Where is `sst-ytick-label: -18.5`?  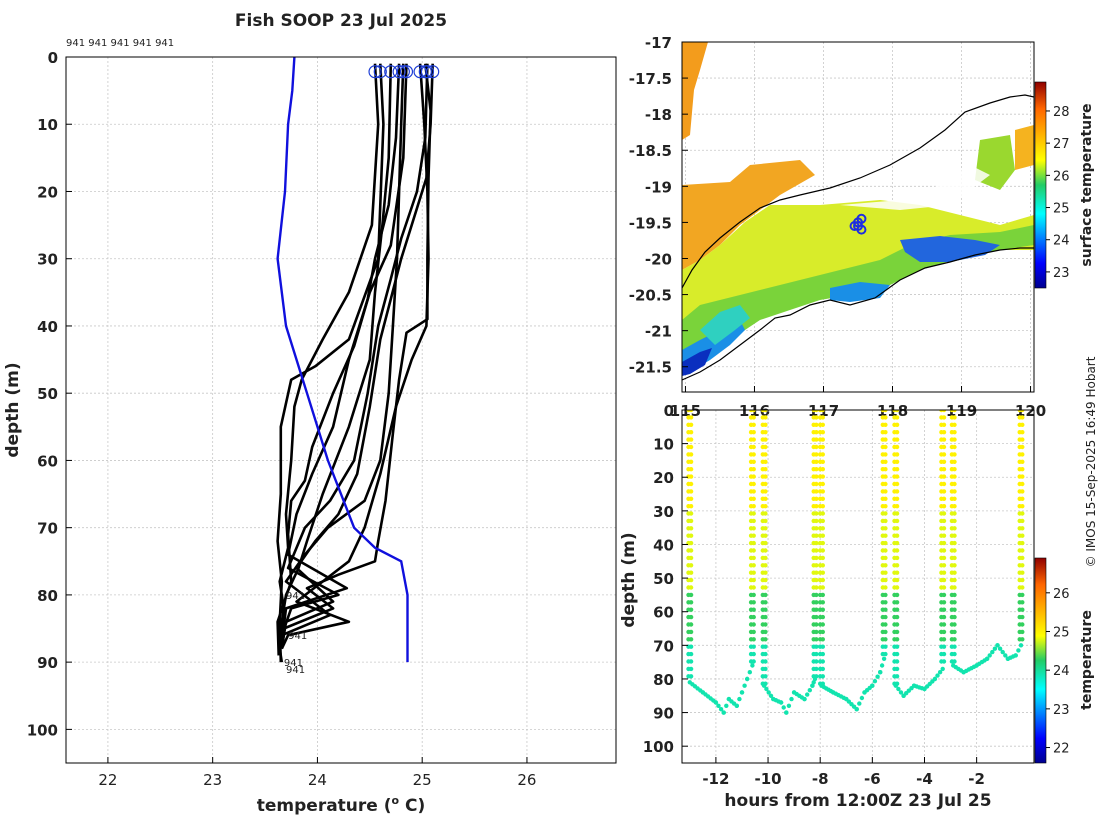 sst-ytick-label: -18.5 is located at coordinates (650, 151).